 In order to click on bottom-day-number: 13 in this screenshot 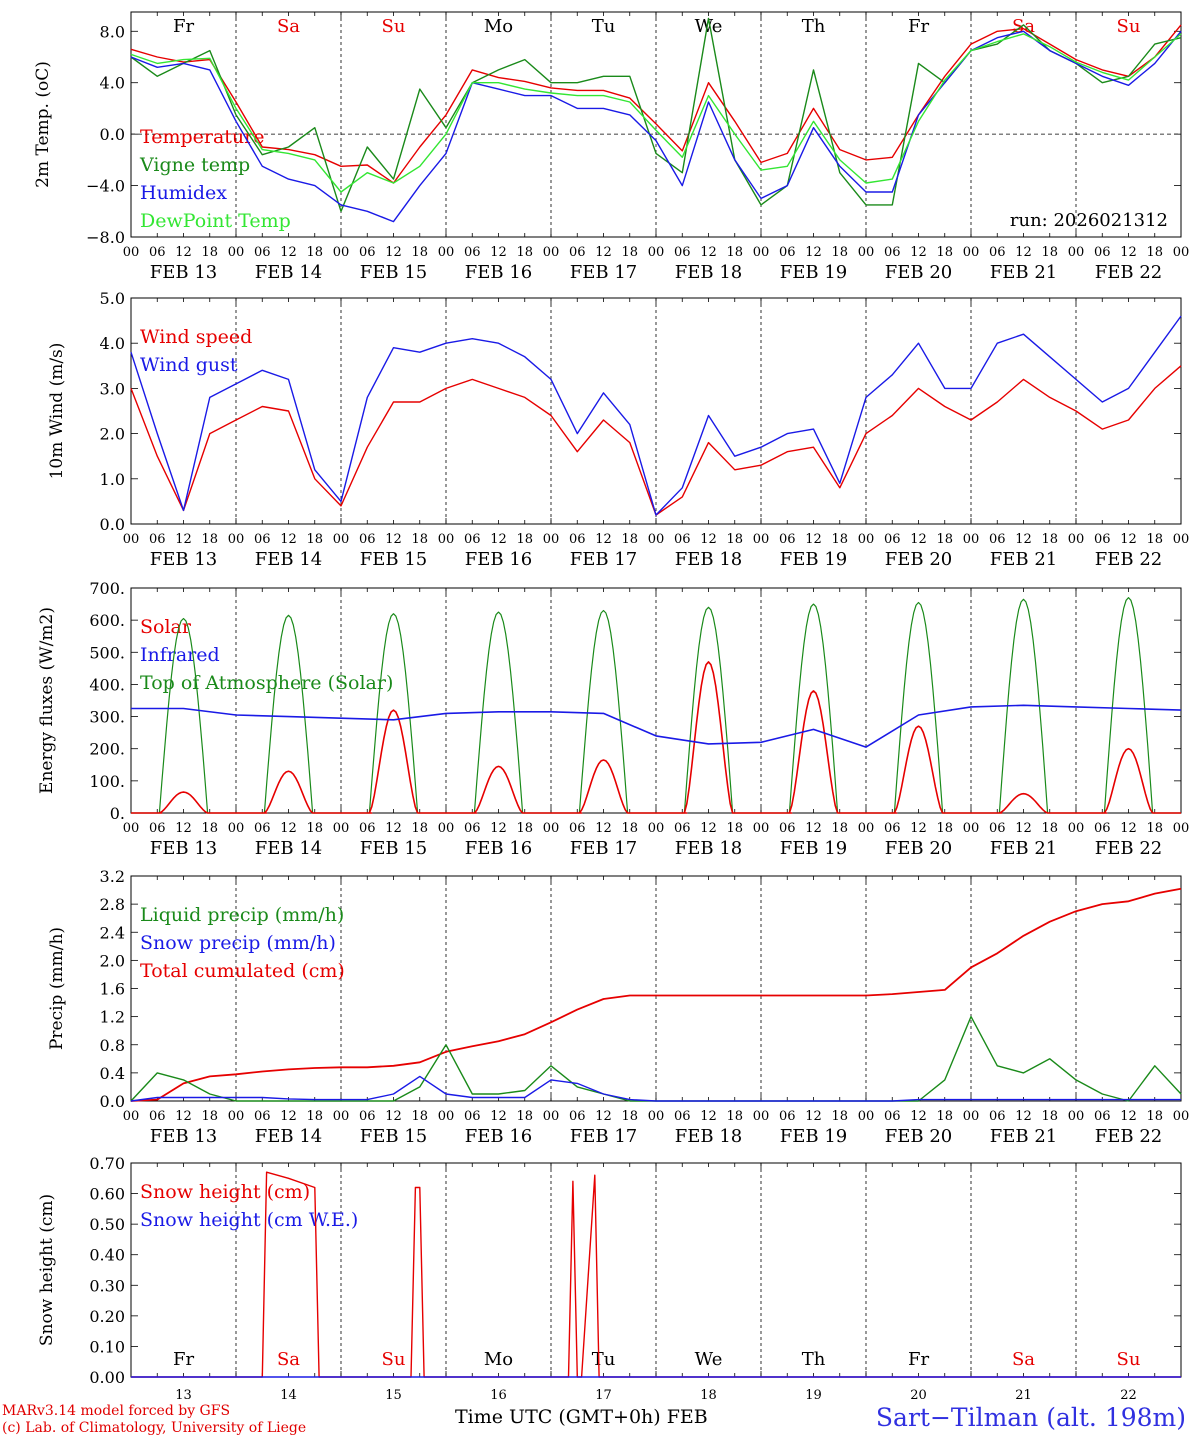, I will do `click(183, 1395)`.